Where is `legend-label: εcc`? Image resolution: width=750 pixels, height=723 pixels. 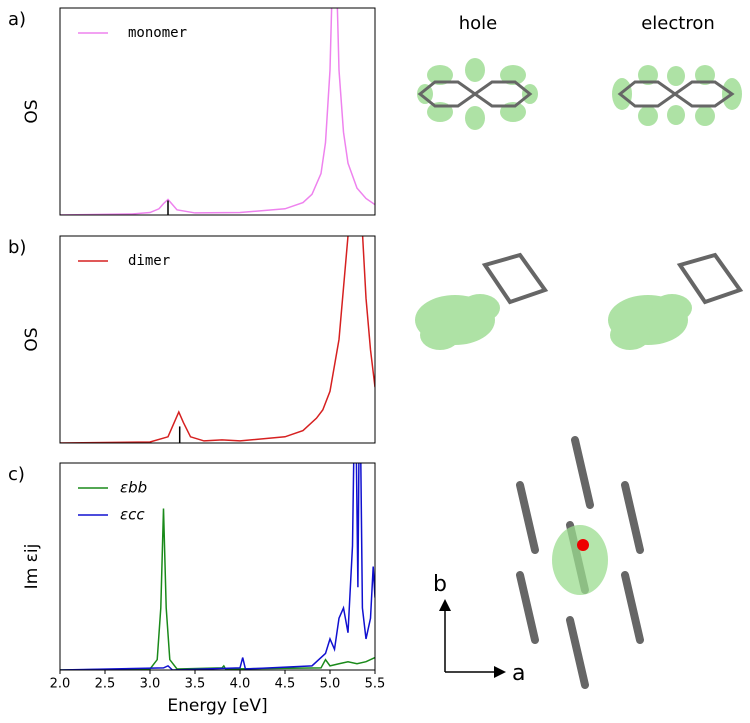
legend-label: εcc is located at coordinates (132, 515).